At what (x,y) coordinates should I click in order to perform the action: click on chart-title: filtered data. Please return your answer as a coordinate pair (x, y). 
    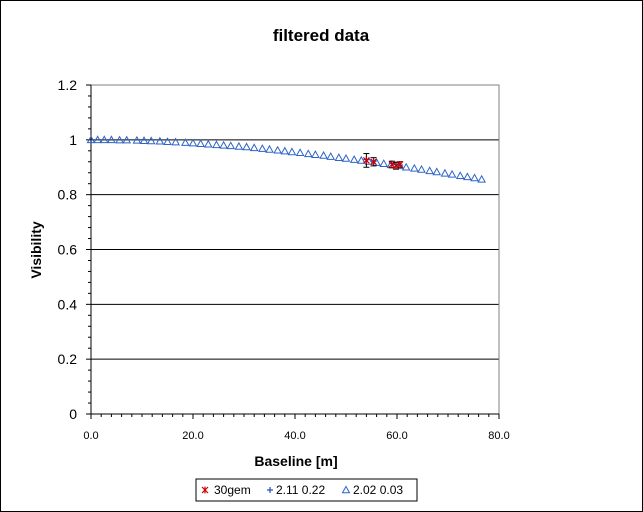
    Looking at the image, I should click on (321, 35).